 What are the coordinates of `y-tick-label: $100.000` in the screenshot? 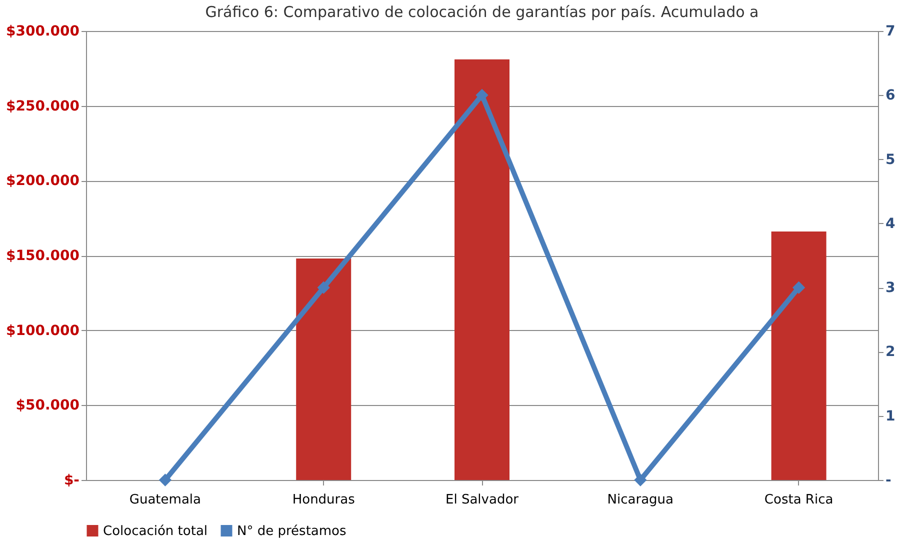 It's located at (43, 330).